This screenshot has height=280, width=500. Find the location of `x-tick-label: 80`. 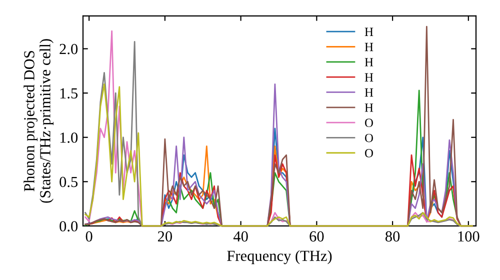

x-tick-label: 80 is located at coordinates (392, 236).